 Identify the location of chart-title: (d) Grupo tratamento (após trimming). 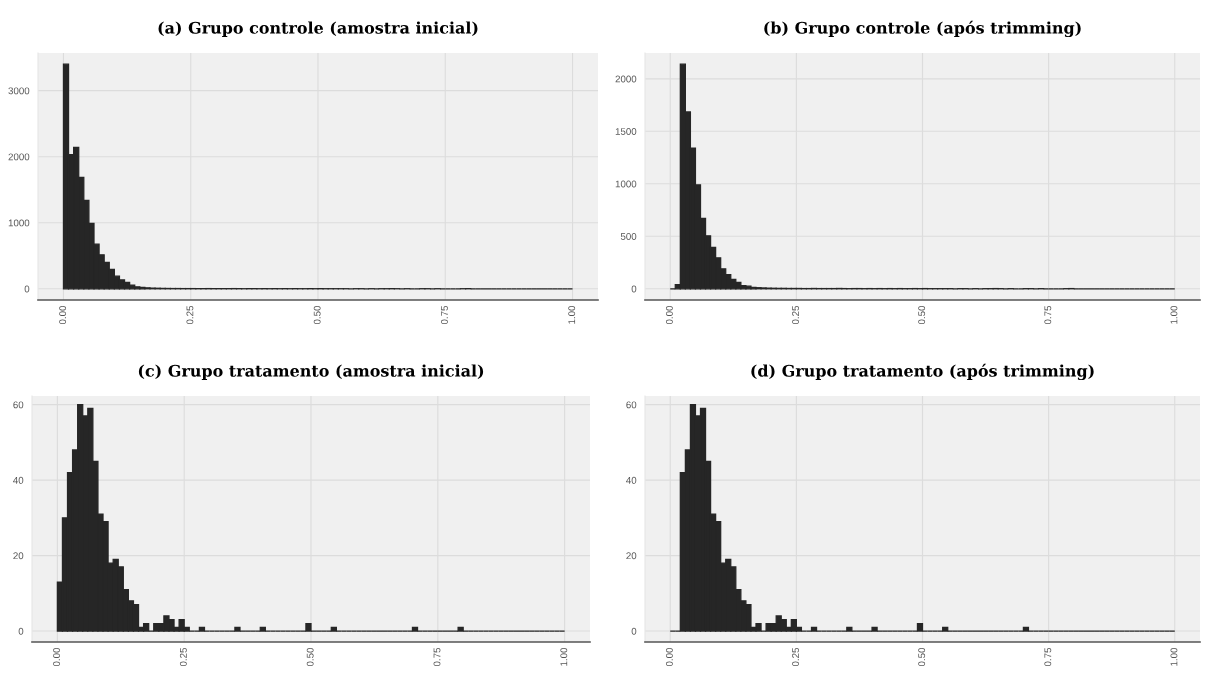
(922, 372).